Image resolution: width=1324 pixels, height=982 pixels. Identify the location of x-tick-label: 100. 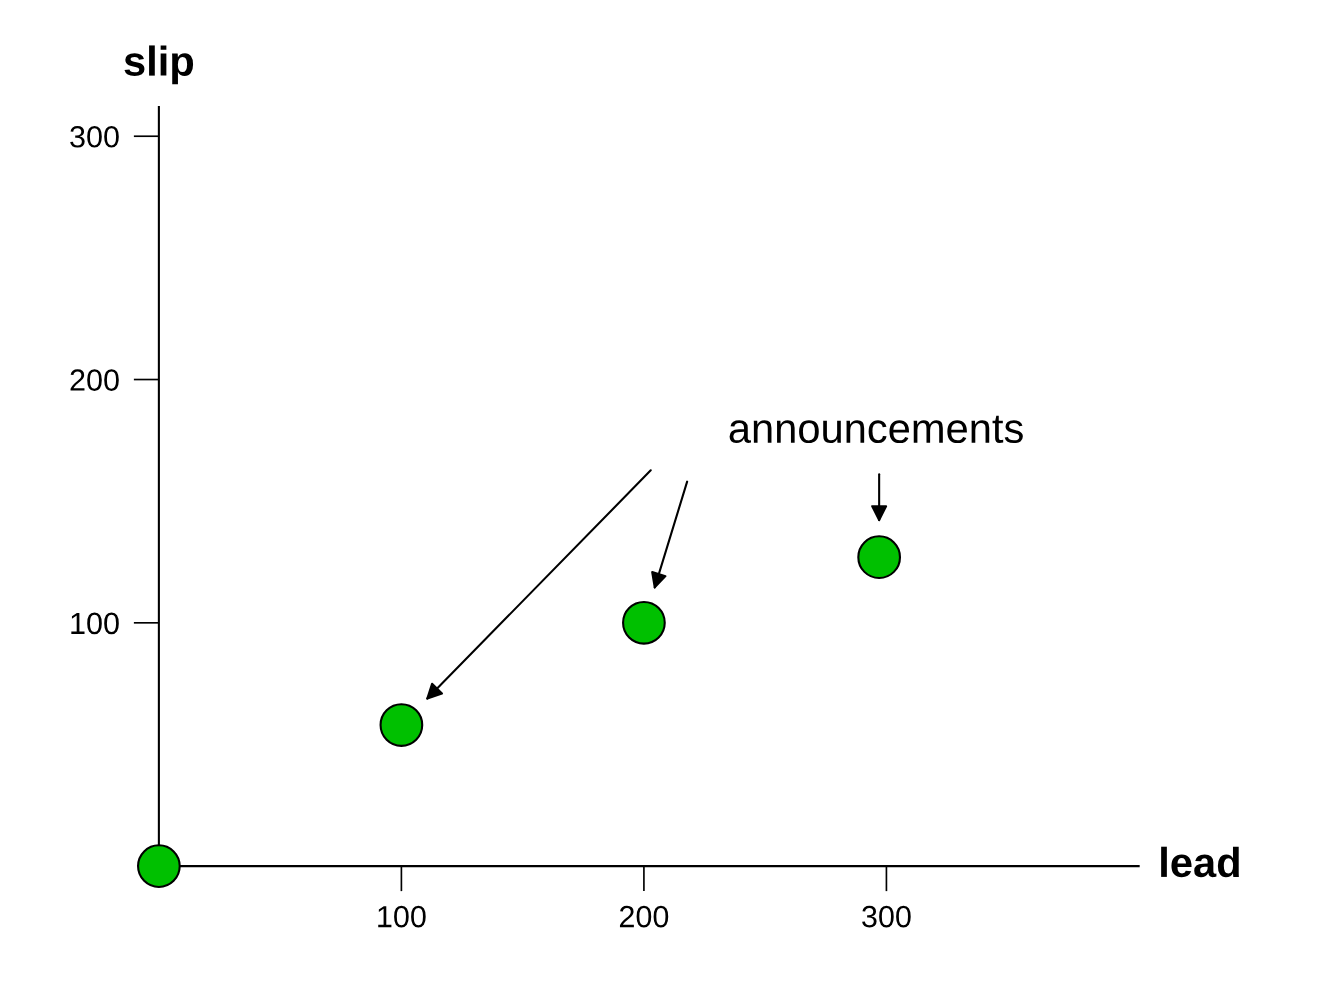
(402, 916).